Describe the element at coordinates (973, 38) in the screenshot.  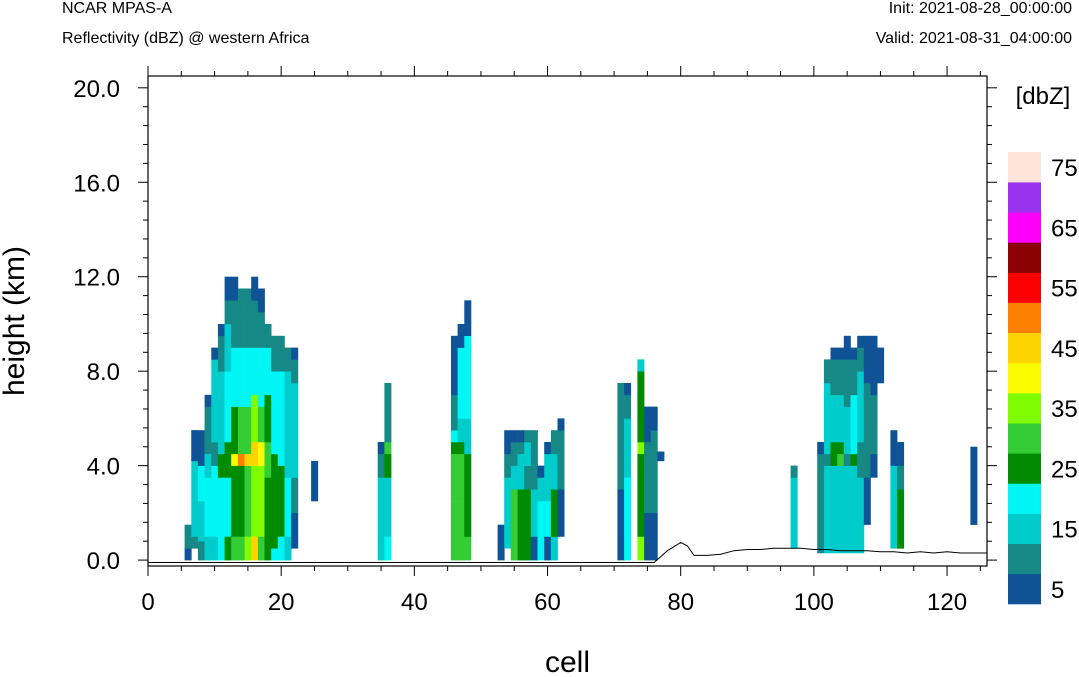
I see `valid-time: Valid: 2021-08-31_04:00:00` at that location.